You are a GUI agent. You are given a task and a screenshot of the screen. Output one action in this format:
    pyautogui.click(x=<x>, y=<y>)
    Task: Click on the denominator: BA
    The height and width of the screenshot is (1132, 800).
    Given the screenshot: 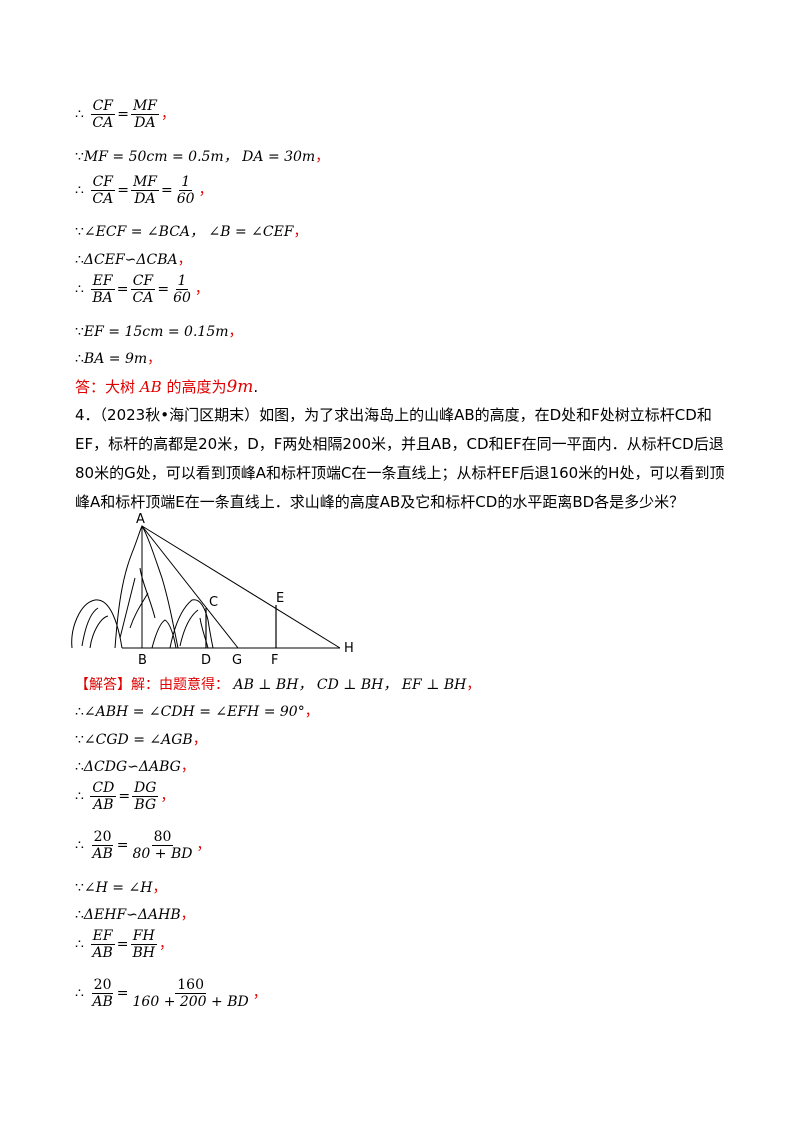 What is the action you would take?
    pyautogui.click(x=102, y=298)
    